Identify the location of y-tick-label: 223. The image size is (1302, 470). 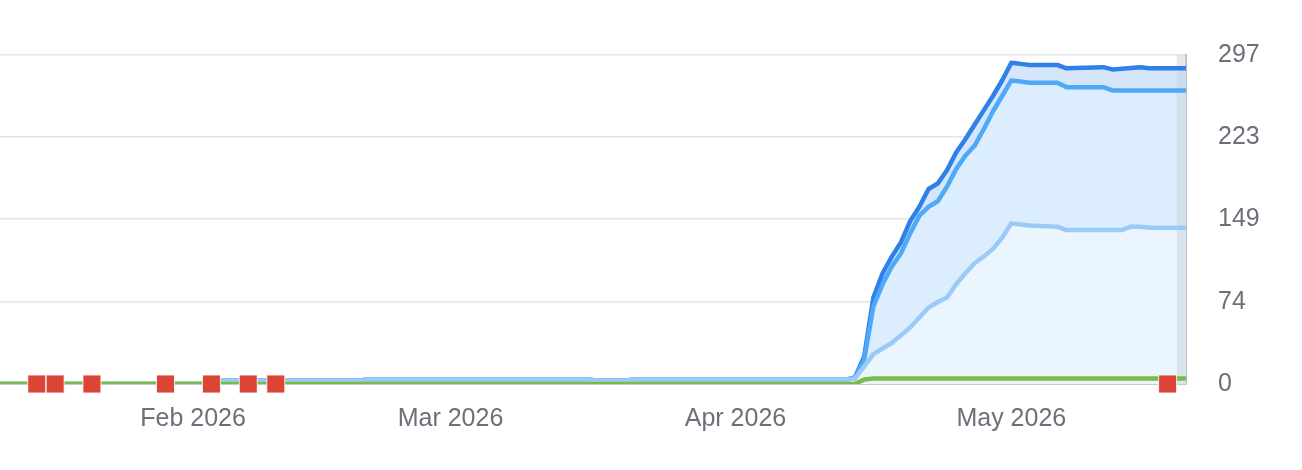
(1239, 134).